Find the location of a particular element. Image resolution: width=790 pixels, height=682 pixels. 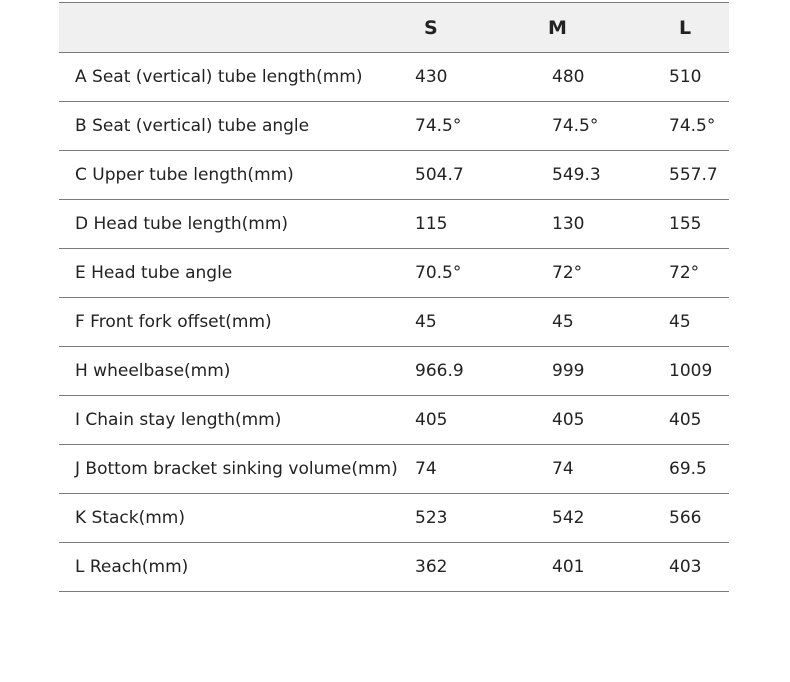

value-s: 115 is located at coordinates (472, 224).